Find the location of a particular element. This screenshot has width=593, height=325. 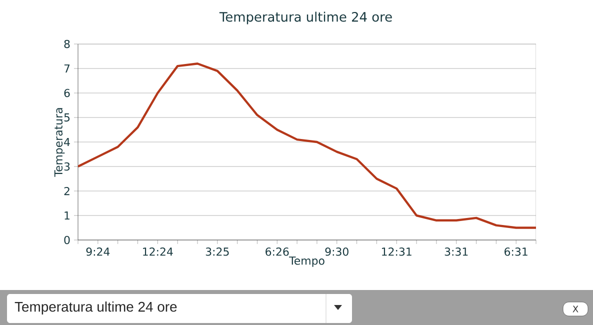

chart-title: Temperatura ultime 24 ore is located at coordinates (305, 18).